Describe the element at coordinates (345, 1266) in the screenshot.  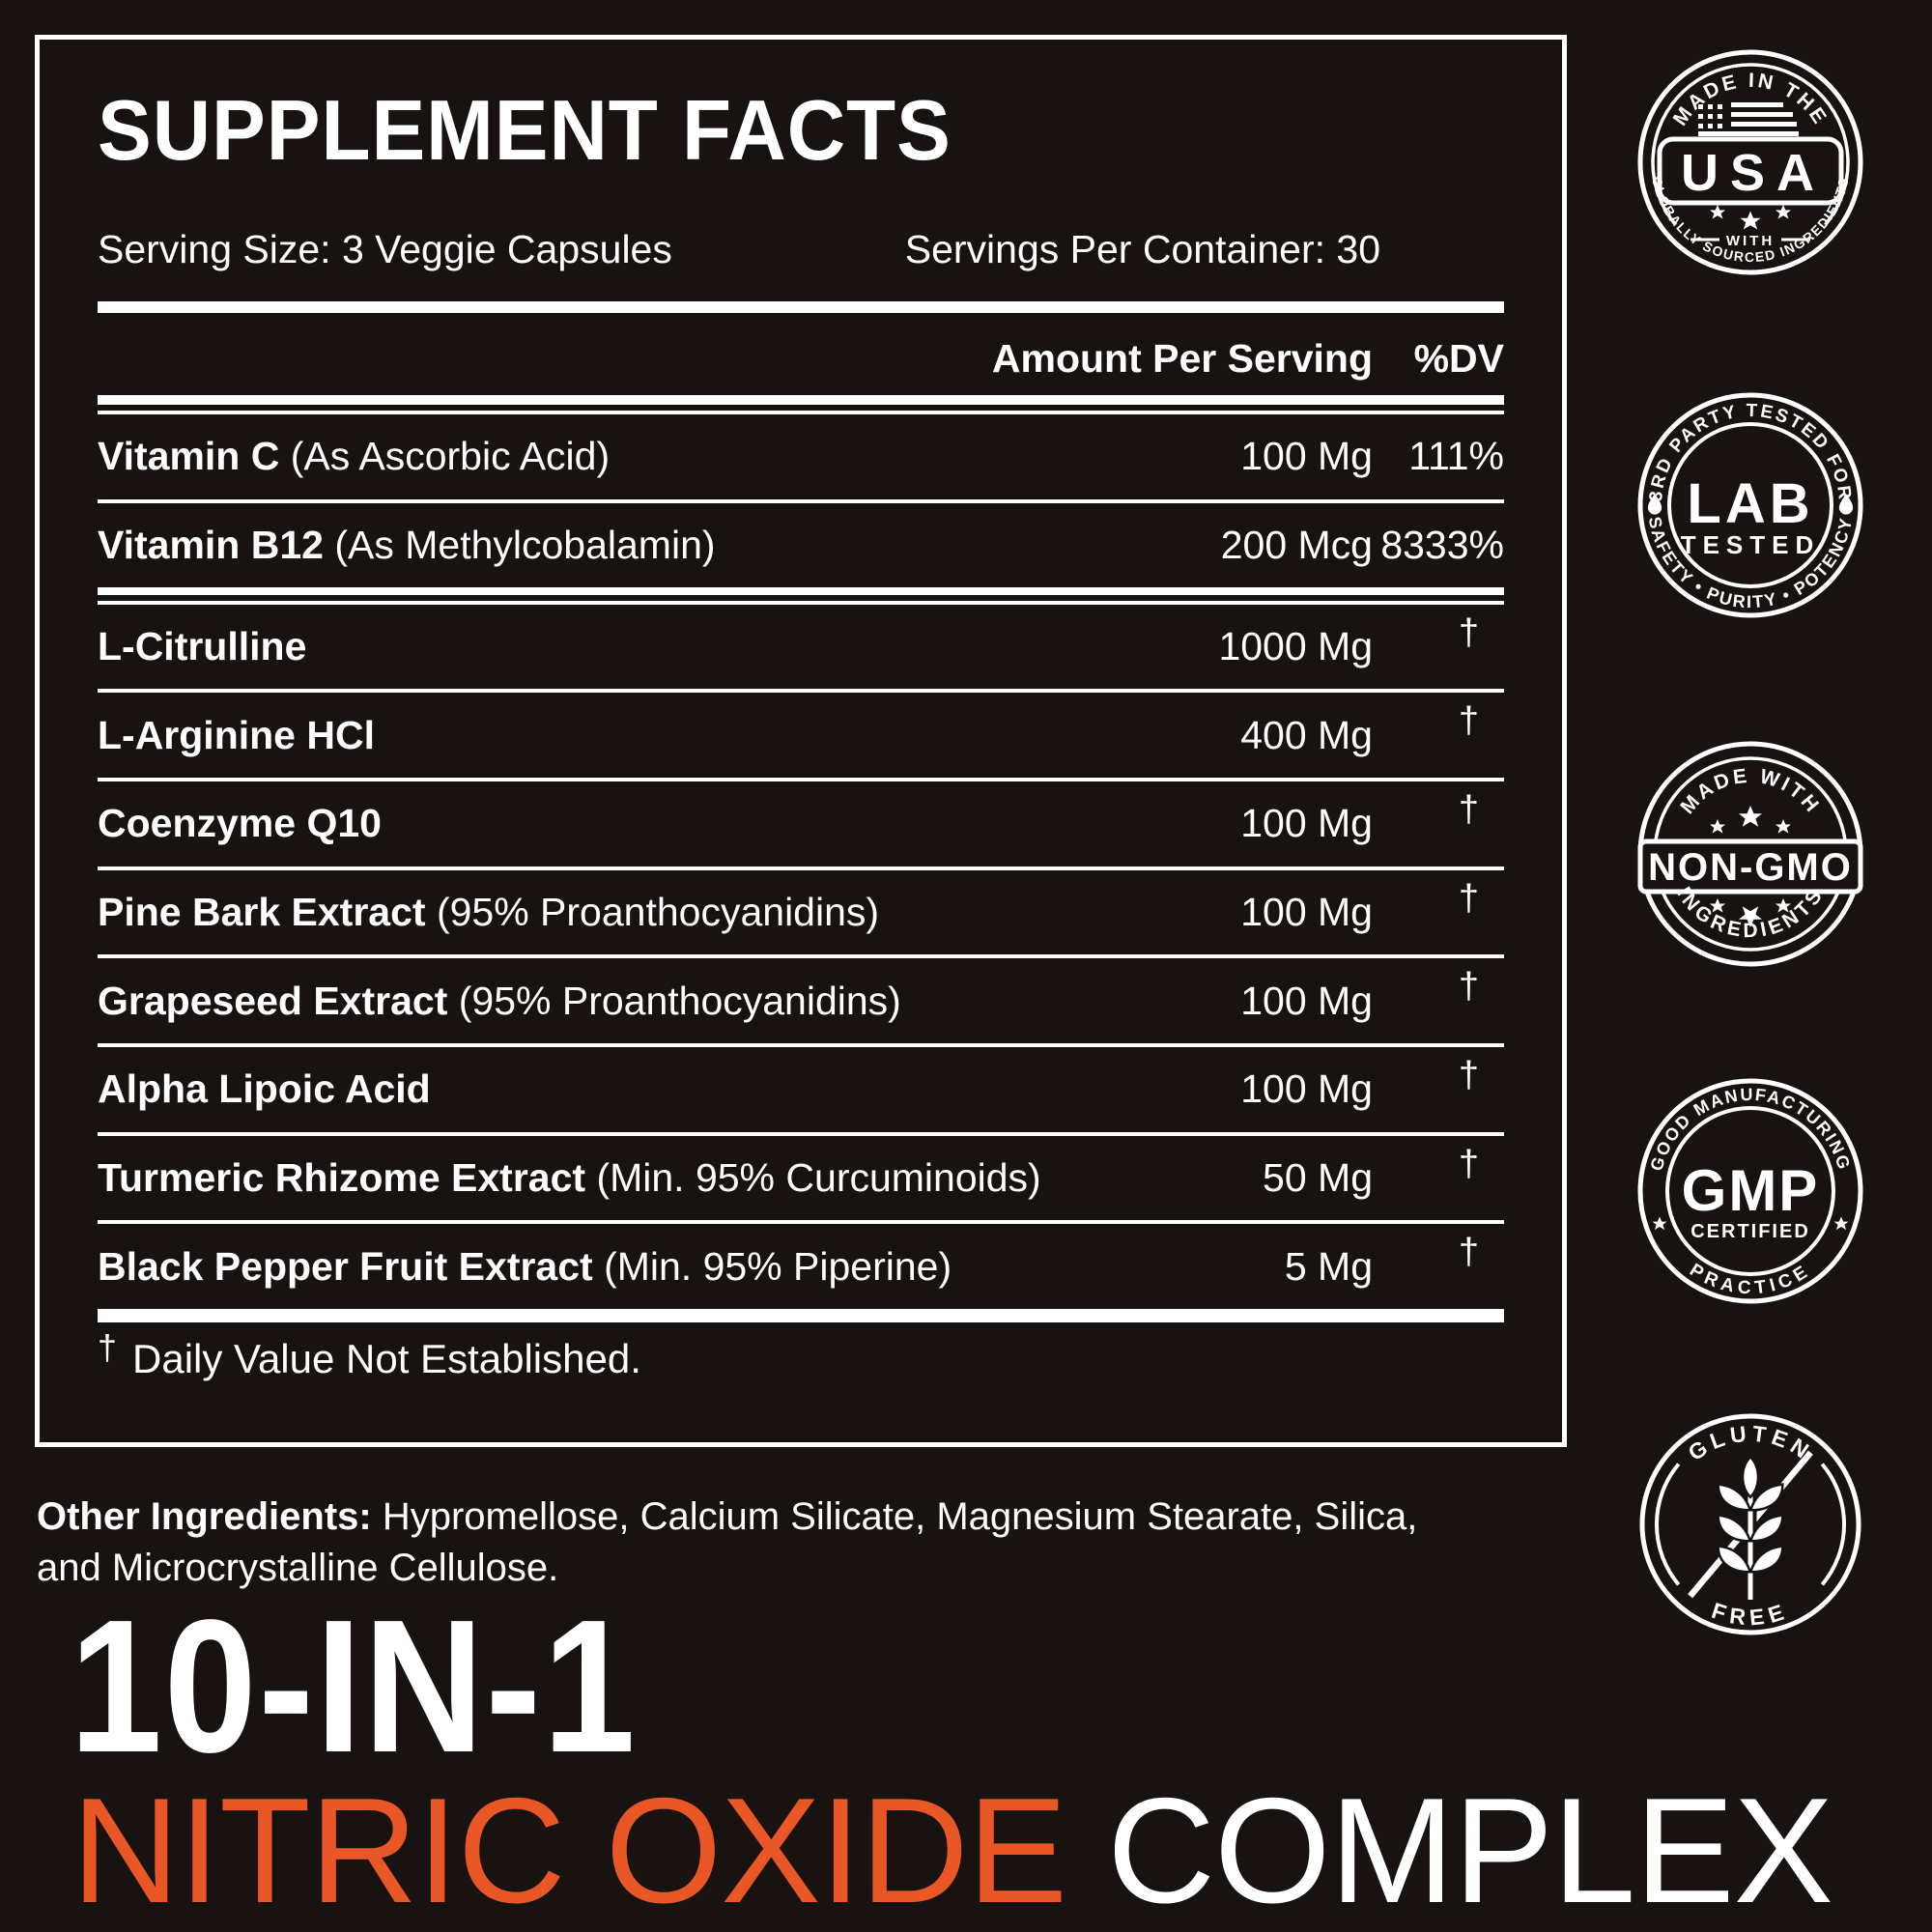
I see `ingredient-name: Black Pepper Fruit Extract` at that location.